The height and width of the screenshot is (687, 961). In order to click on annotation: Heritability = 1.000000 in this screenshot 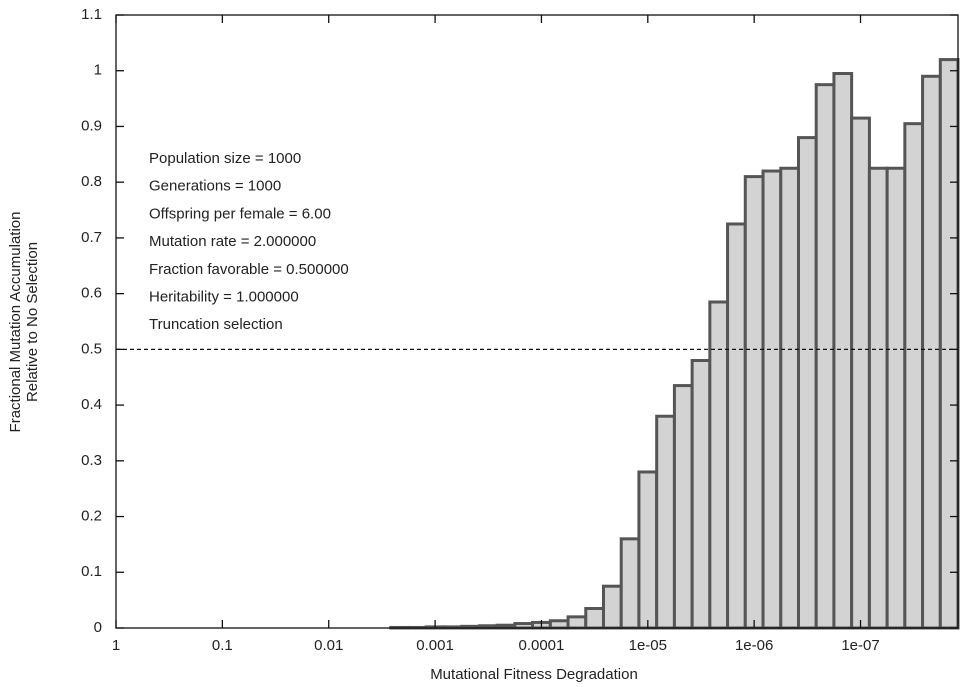, I will do `click(224, 296)`.